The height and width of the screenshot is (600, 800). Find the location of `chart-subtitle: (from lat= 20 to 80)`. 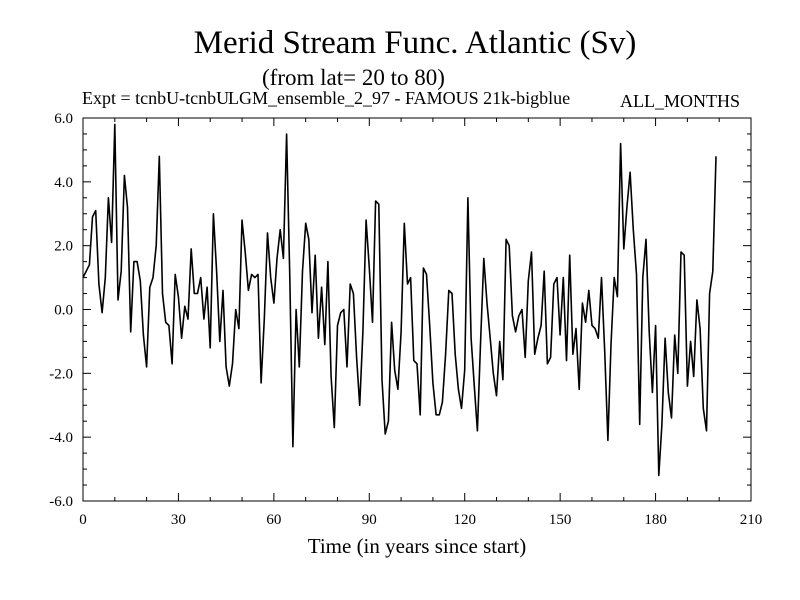

chart-subtitle: (from lat= 20 to 80) is located at coordinates (353, 77).